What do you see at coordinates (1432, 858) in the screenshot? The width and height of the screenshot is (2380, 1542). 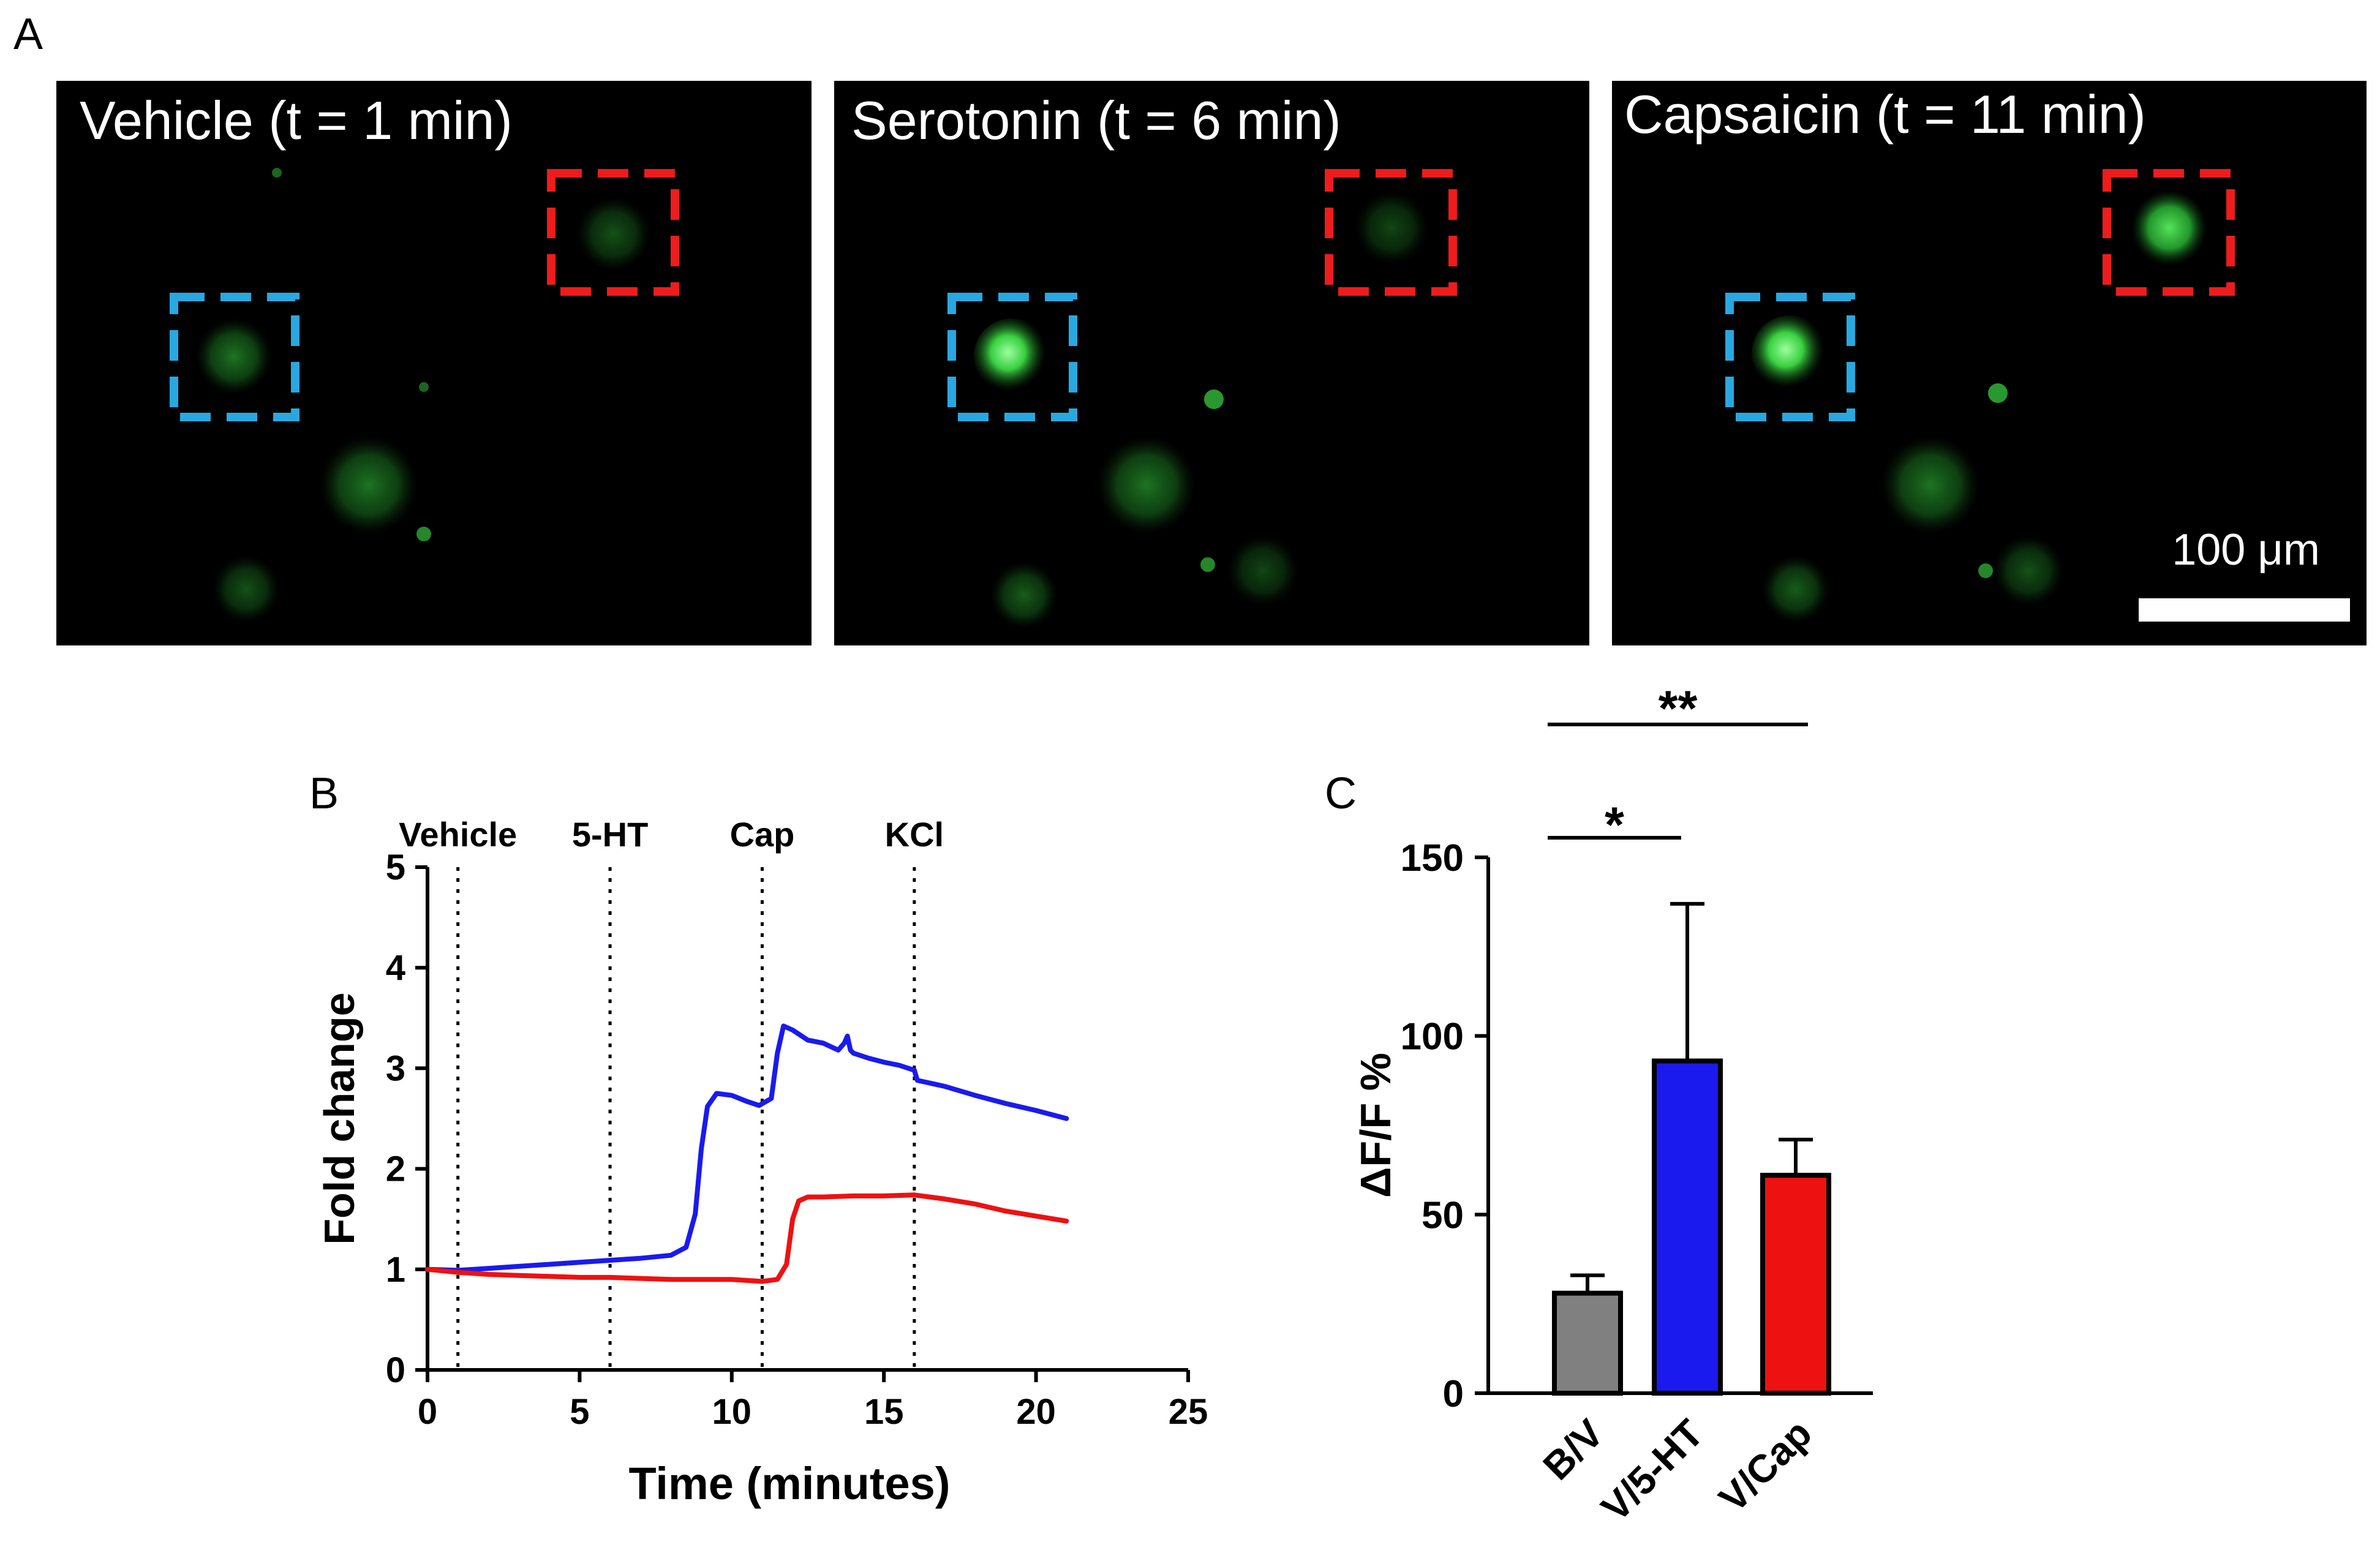 I see `y-tick-label: 150` at bounding box center [1432, 858].